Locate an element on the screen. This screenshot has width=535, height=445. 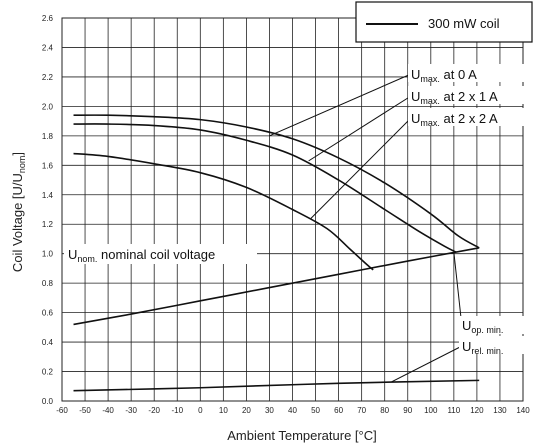
y-tick-label: 1.2 is located at coordinates (48, 224).